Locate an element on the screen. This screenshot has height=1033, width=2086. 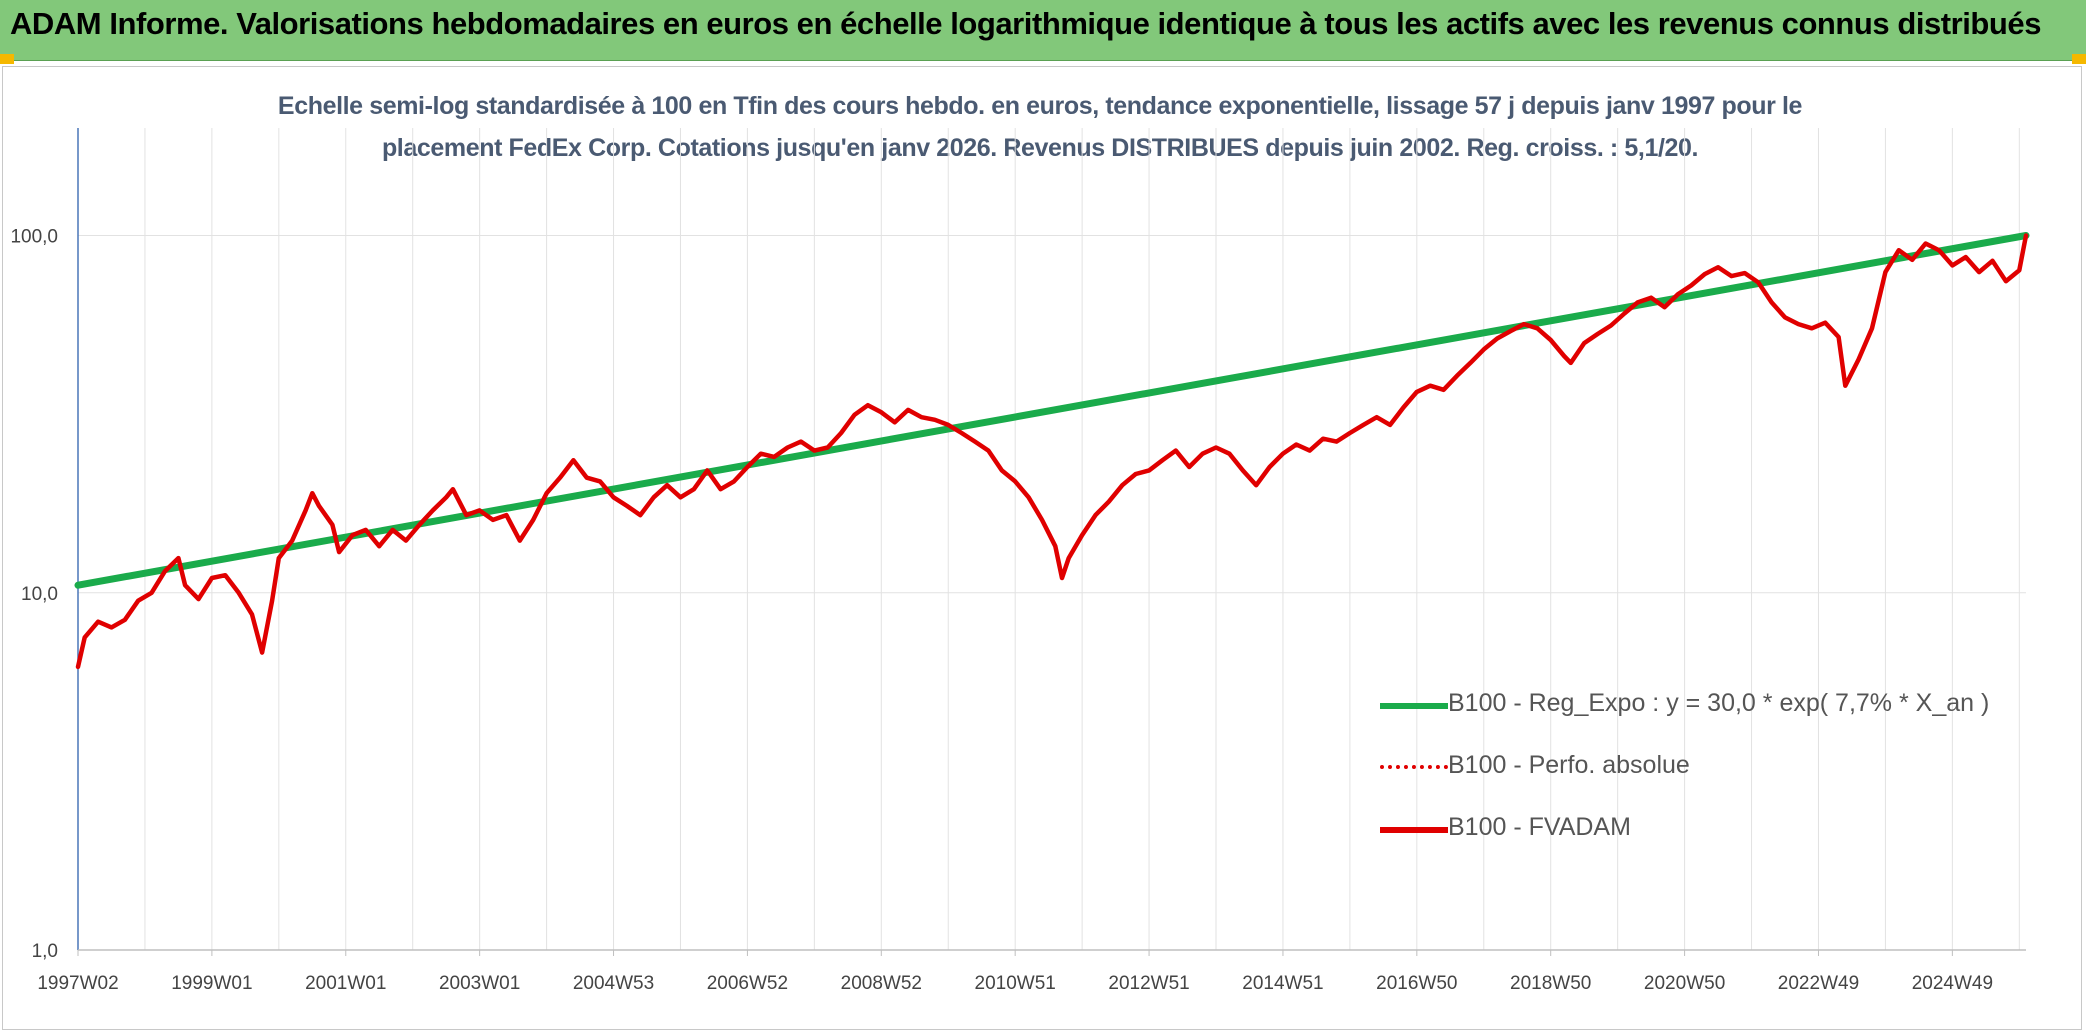
y-tick-label: 10,0 is located at coordinates (39, 594).